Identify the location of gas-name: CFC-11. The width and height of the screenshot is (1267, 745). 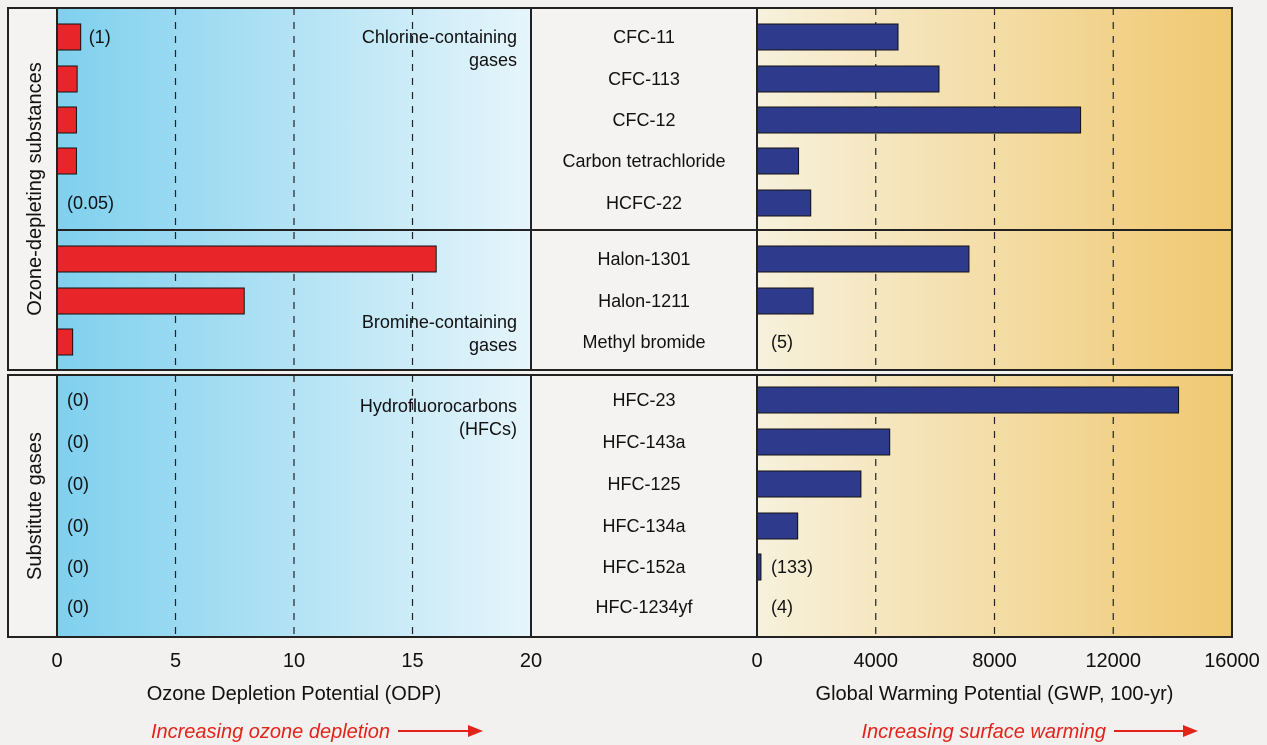
(644, 37).